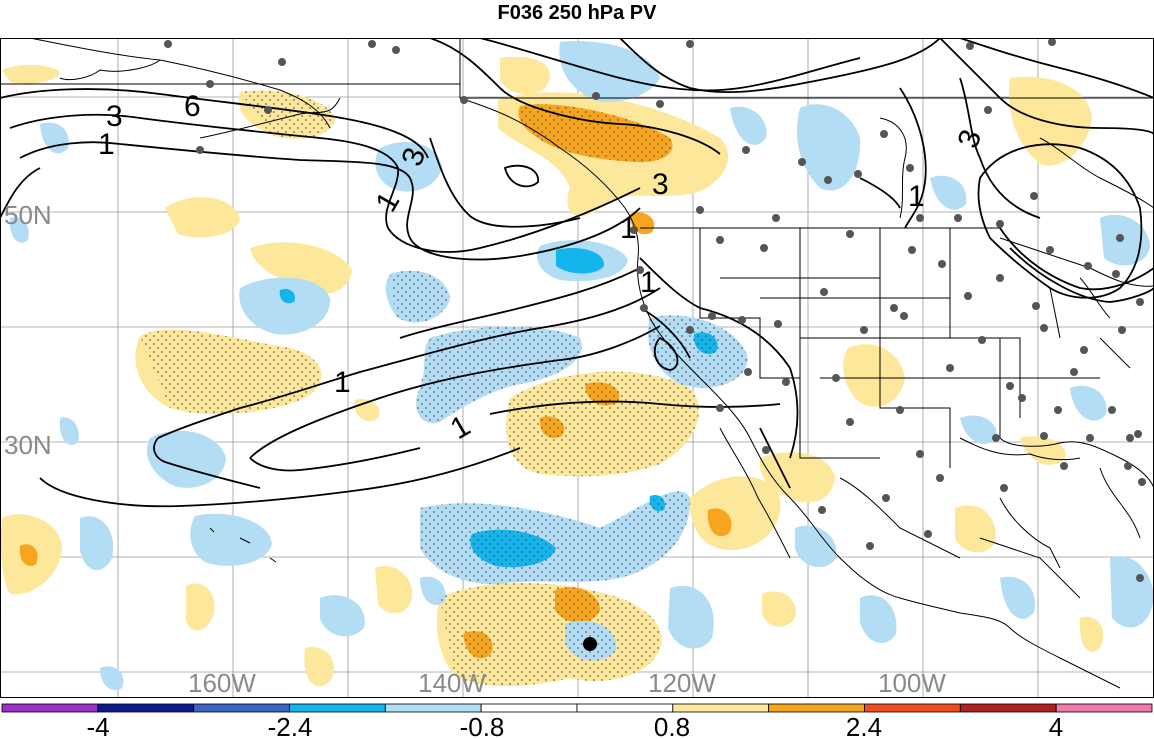  I want to click on latitude-label: 50N, so click(28, 215).